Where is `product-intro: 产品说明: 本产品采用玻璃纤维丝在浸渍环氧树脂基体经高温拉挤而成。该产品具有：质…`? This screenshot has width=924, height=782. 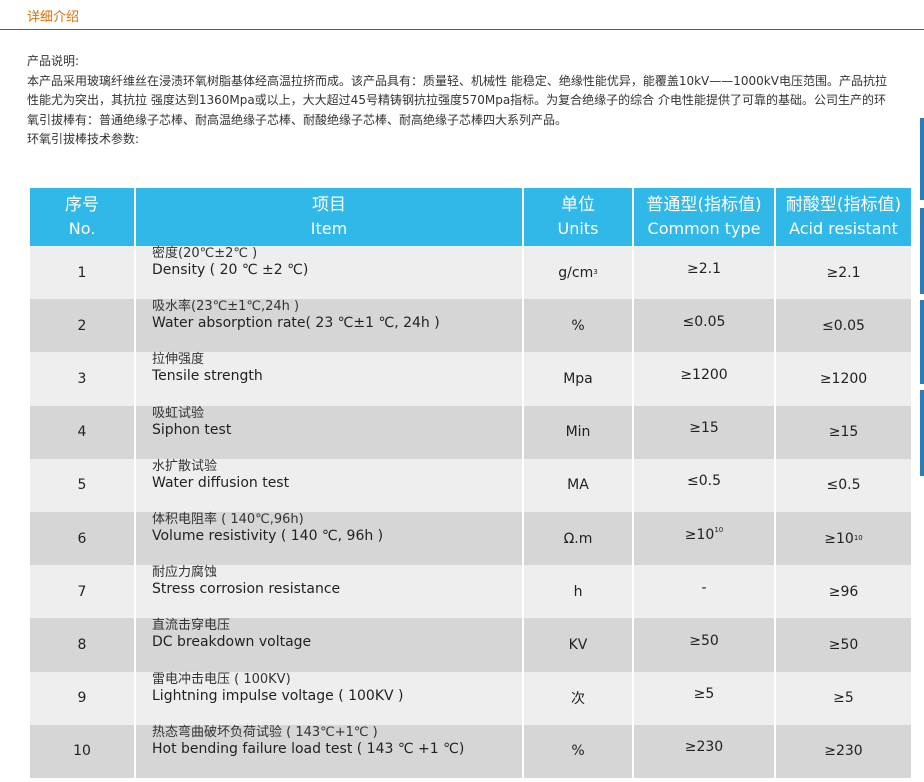 product-intro: 产品说明: 本产品采用玻璃纤维丝在浸渍环氧树脂基体经高温拉挤而成。该产品具有：质… is located at coordinates (462, 101).